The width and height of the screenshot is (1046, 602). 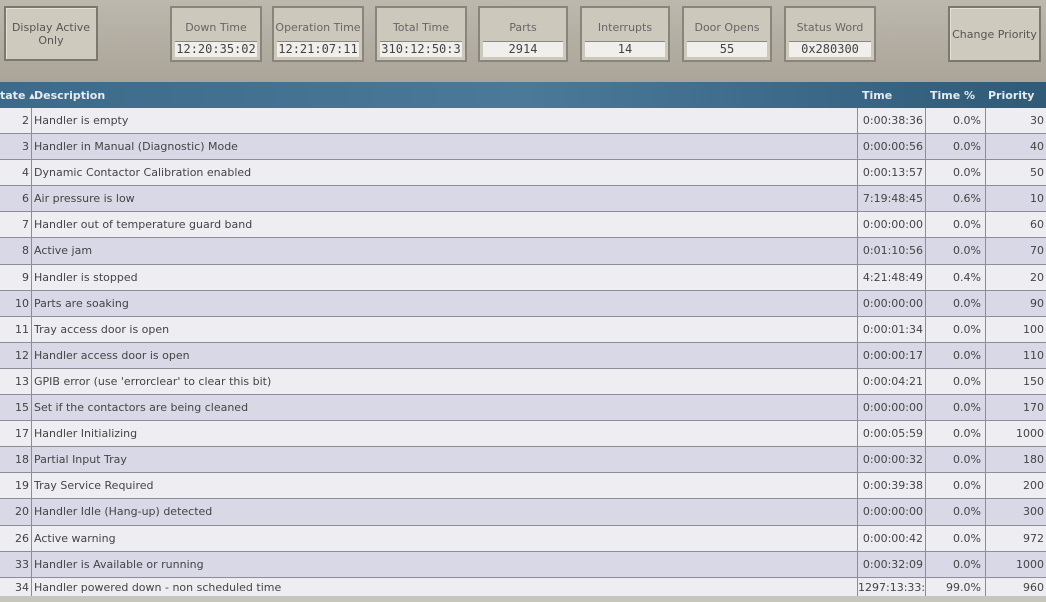 I want to click on stat-interrupts: Interrupts 14, so click(x=625, y=34).